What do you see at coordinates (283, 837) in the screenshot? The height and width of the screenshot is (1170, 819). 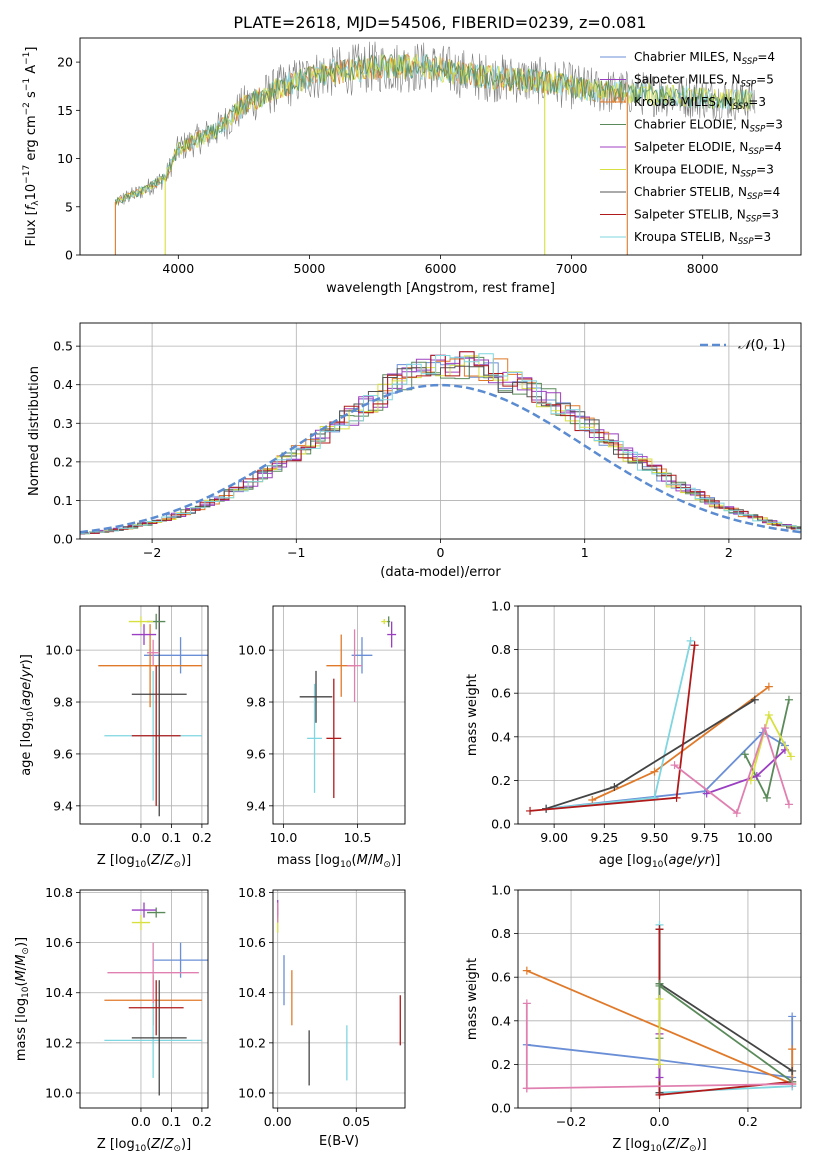 I see `x-tick-label: 10.0` at bounding box center [283, 837].